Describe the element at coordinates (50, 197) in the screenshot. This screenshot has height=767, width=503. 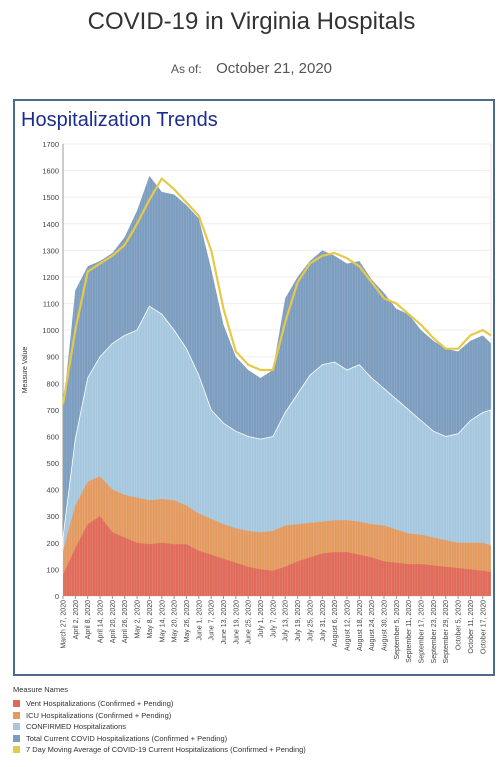
I see `y-tick-label: 1500` at that location.